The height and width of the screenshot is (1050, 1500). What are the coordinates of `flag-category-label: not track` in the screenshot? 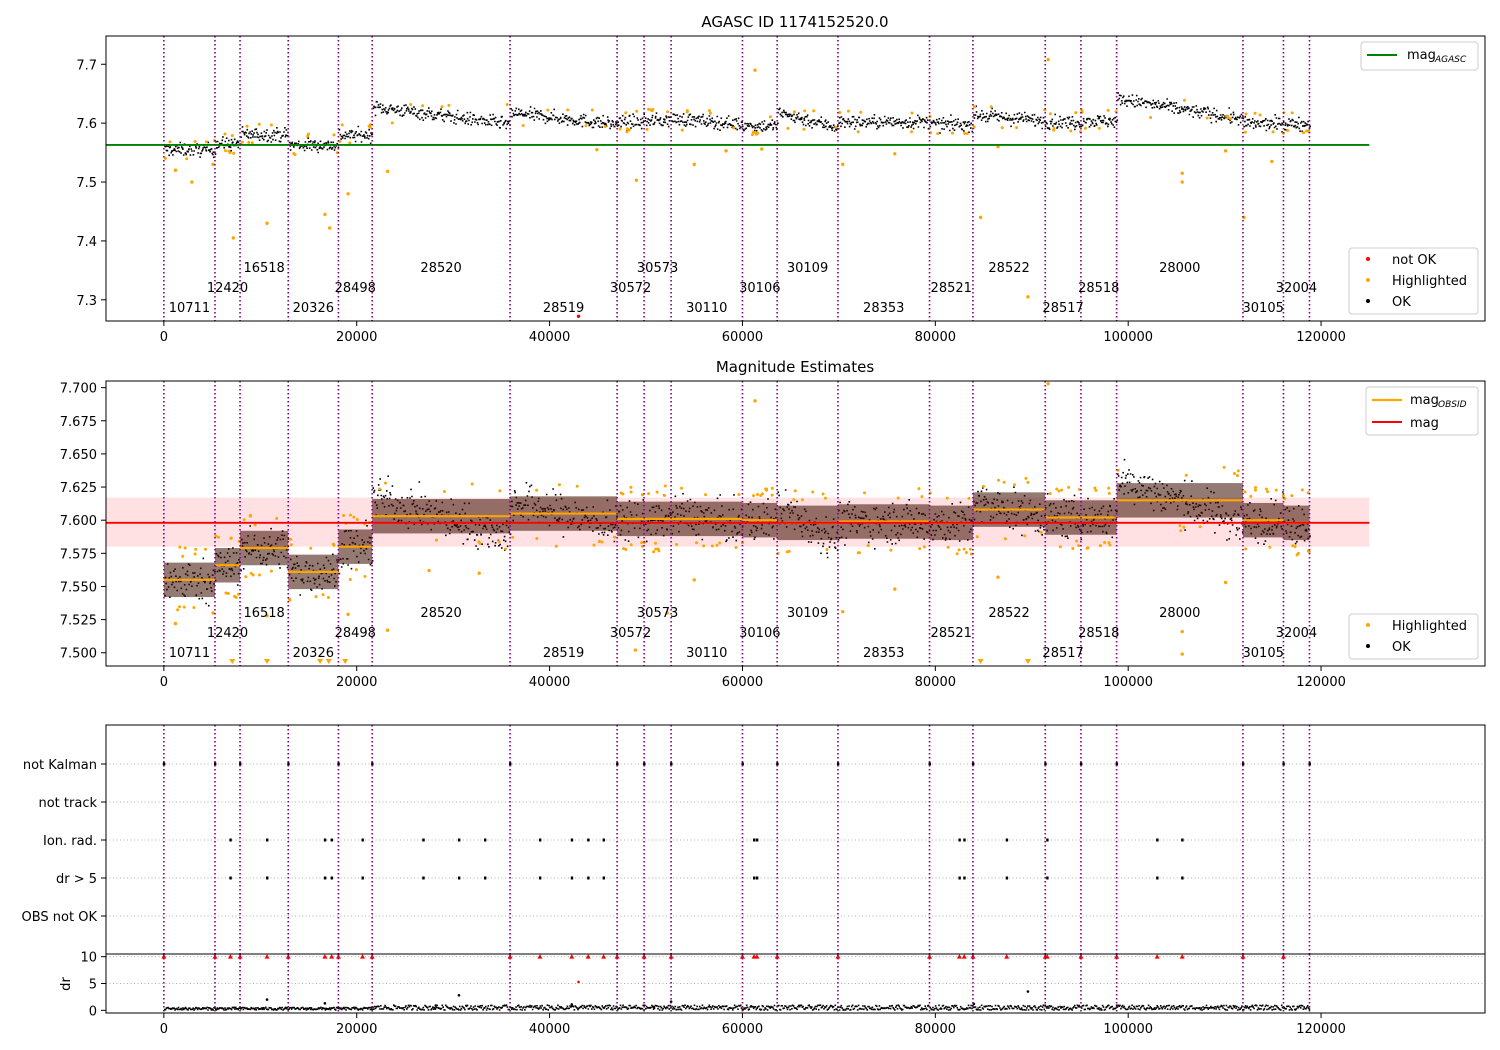 It's located at (67, 803).